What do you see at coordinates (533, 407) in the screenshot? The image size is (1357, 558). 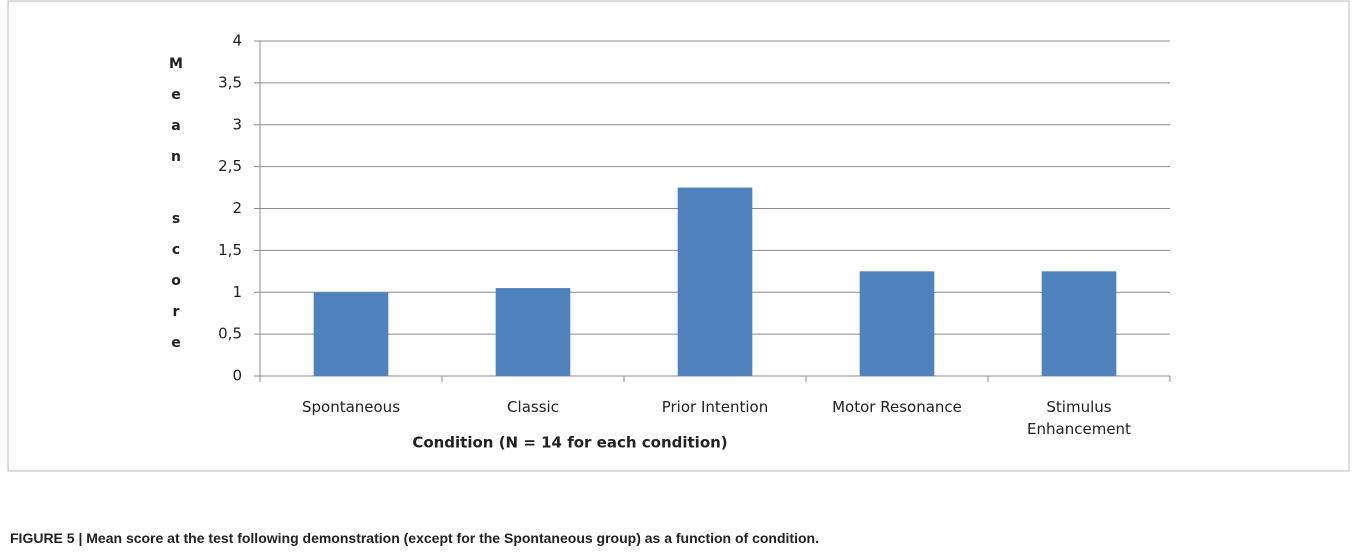 I see `x-tick-label: Classic` at bounding box center [533, 407].